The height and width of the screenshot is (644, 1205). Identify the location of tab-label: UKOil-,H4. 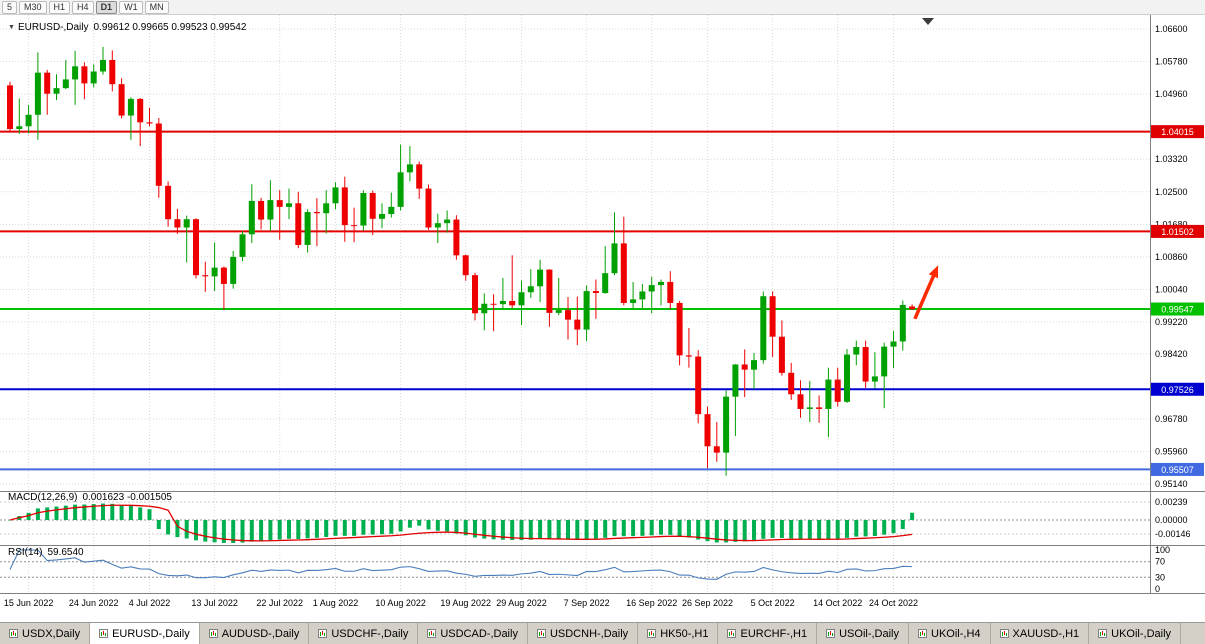
(956, 633).